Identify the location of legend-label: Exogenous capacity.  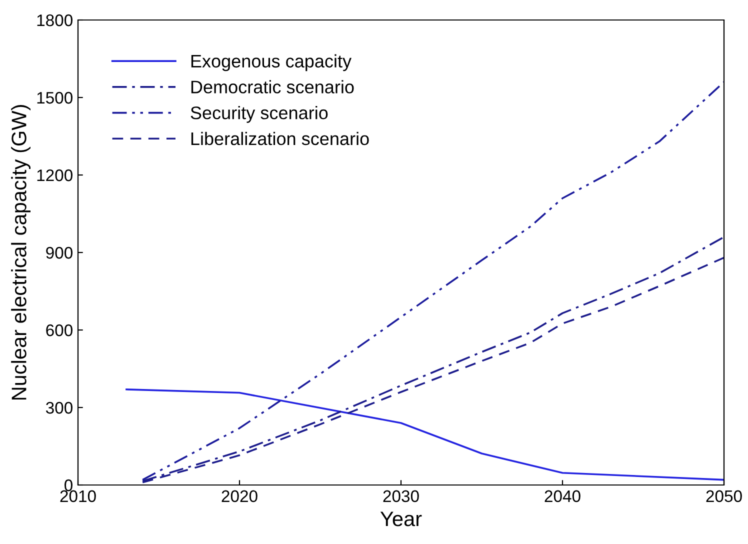
(271, 63).